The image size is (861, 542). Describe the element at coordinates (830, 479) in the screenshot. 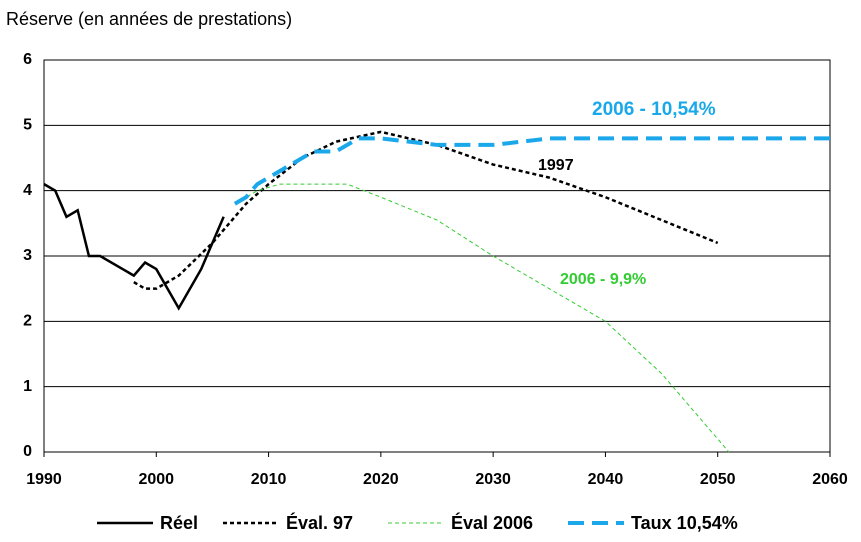

I see `x-tick-label: 2060` at that location.